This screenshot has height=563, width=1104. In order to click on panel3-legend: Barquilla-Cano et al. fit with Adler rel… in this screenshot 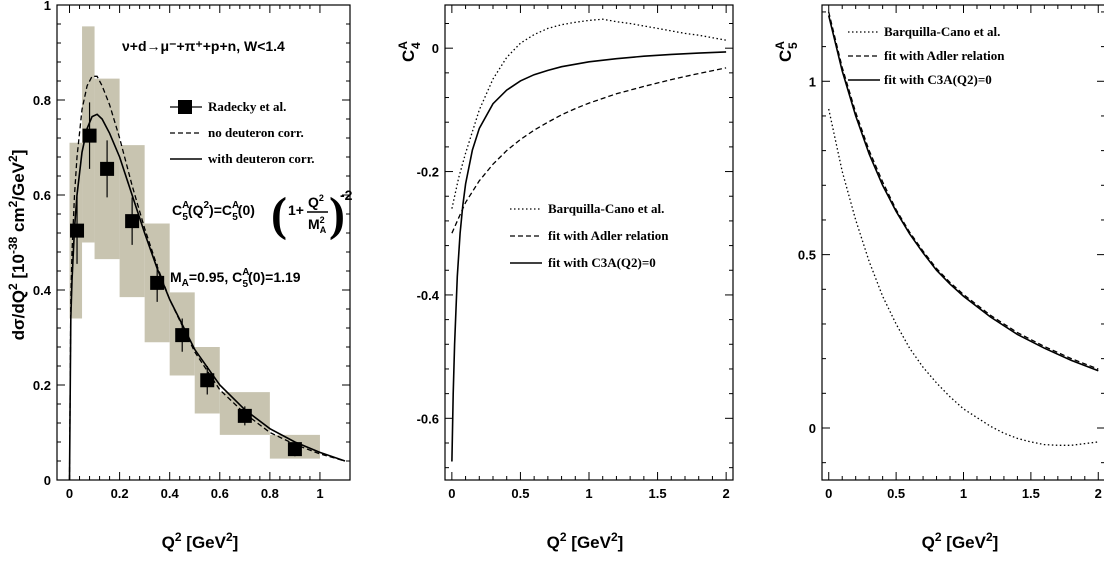, I will do `click(926, 55)`.